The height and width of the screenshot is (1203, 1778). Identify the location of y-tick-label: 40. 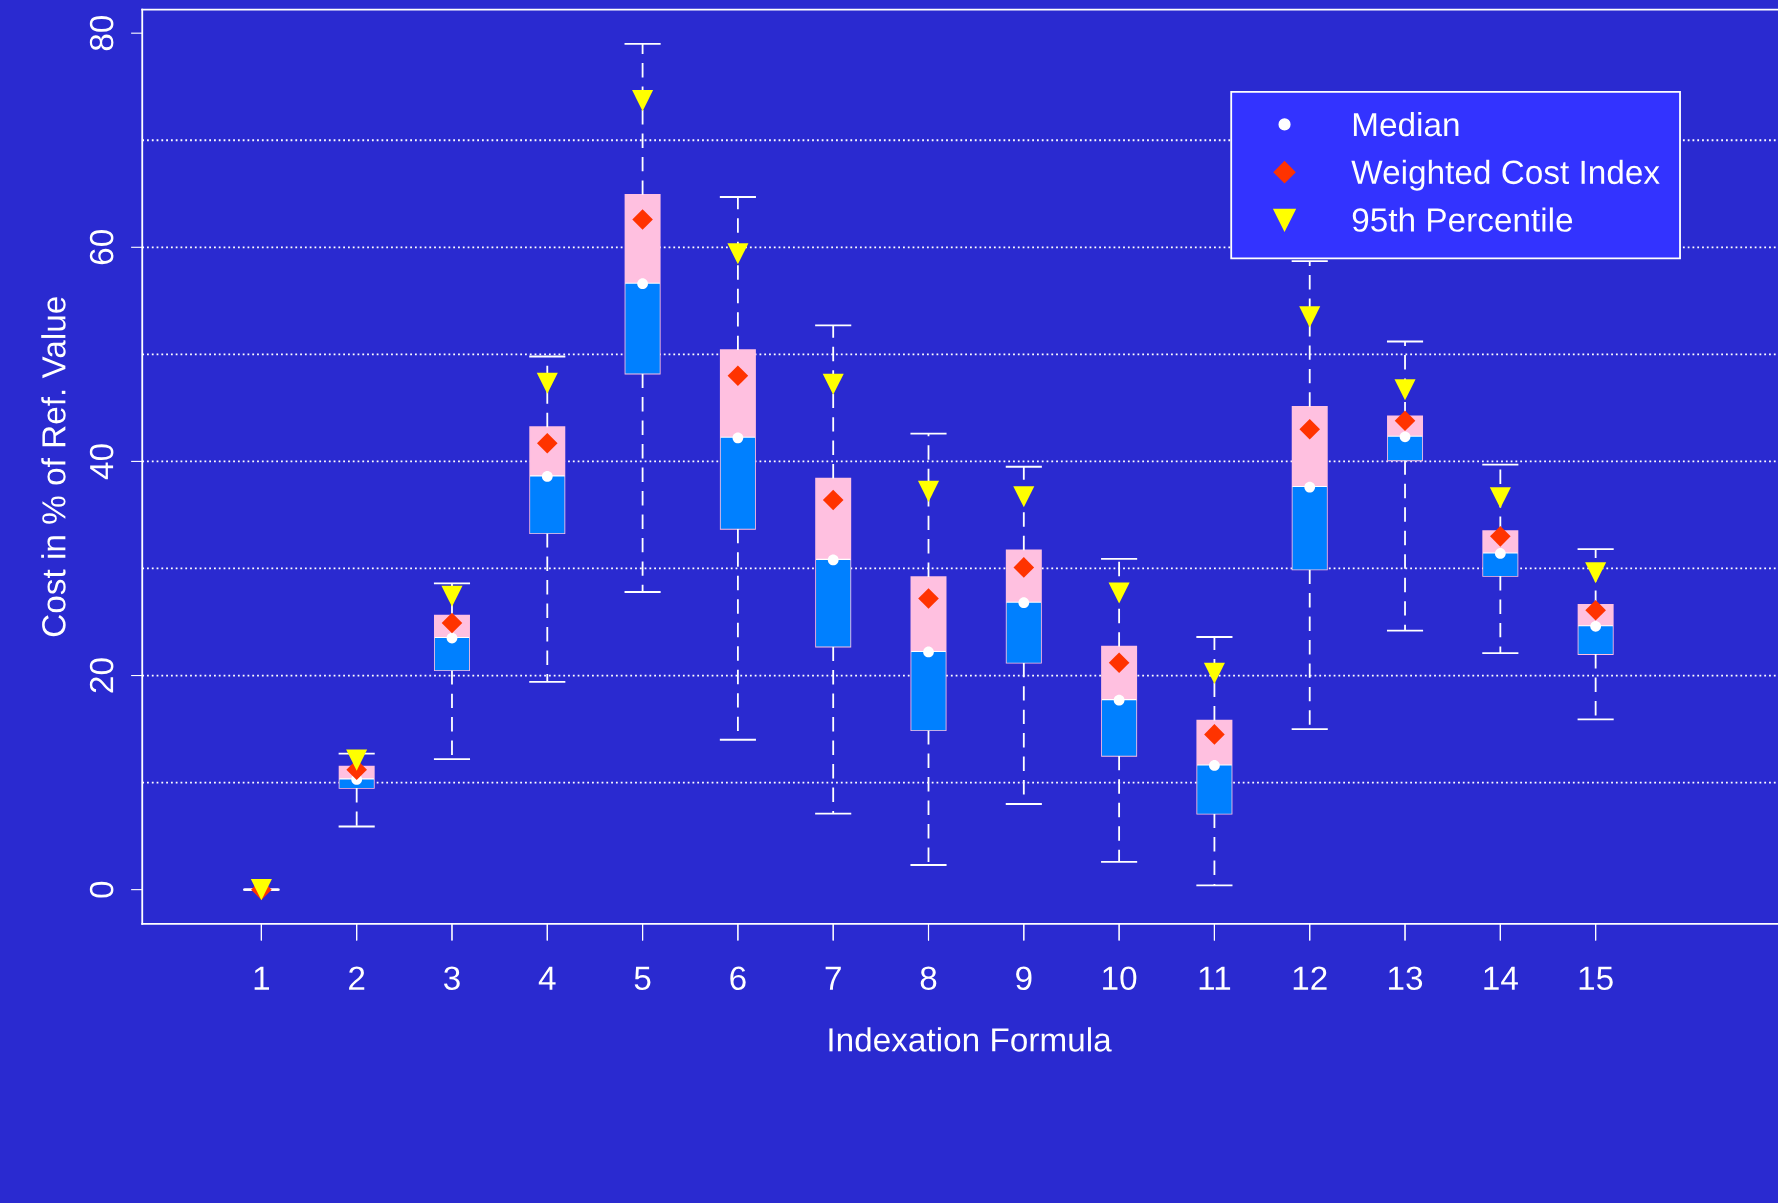
(101, 462).